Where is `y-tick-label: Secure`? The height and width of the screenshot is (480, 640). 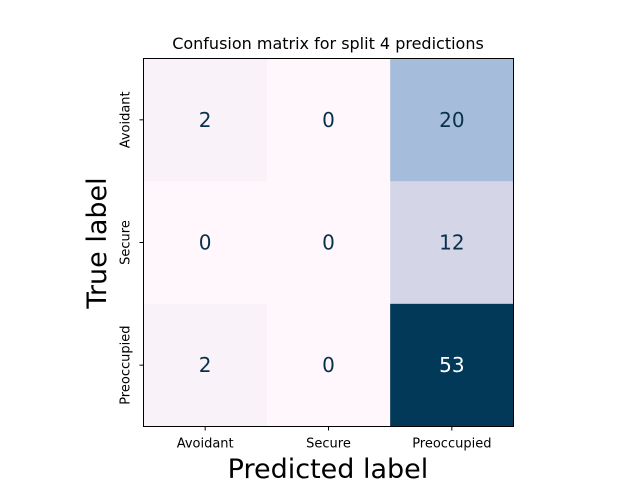 y-tick-label: Secure is located at coordinates (126, 242).